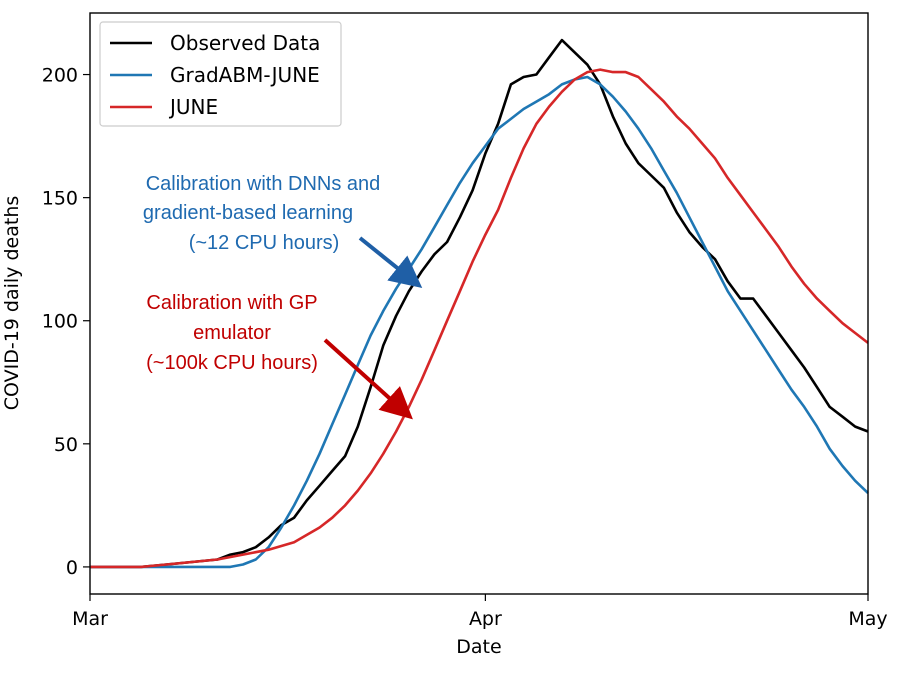  I want to click on legend-box, so click(220, 74).